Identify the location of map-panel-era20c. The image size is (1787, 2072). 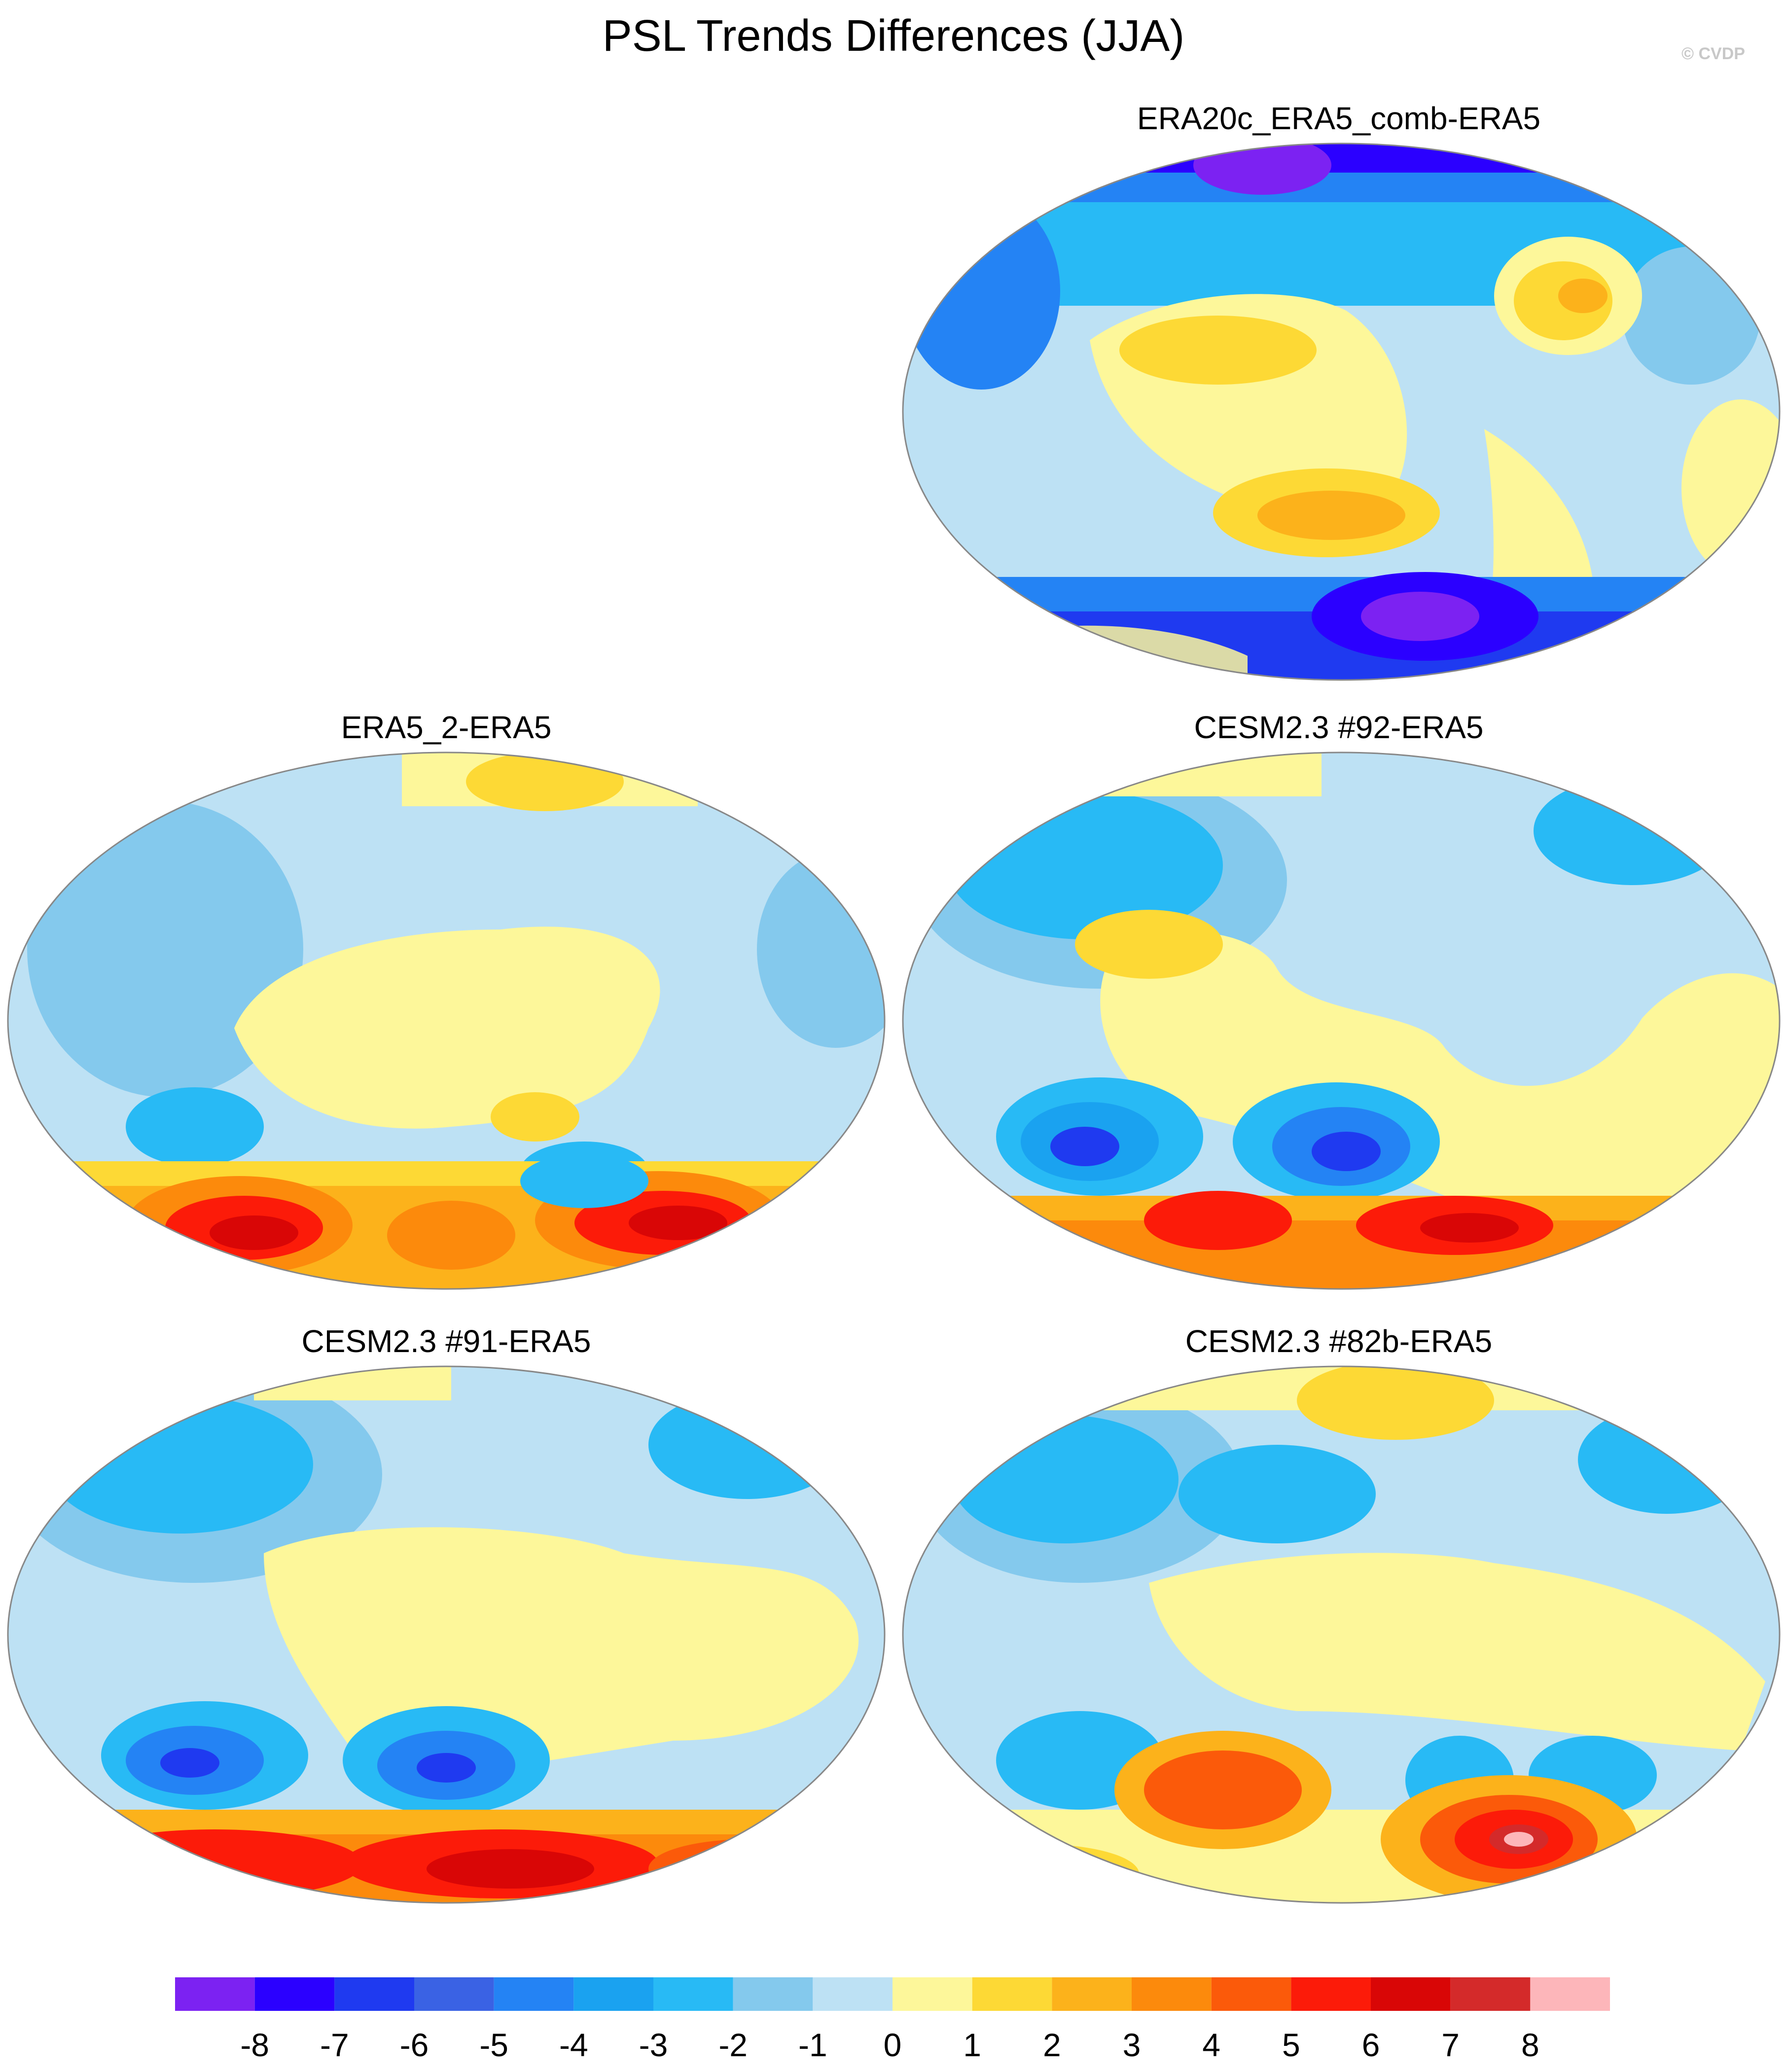
(1341, 412).